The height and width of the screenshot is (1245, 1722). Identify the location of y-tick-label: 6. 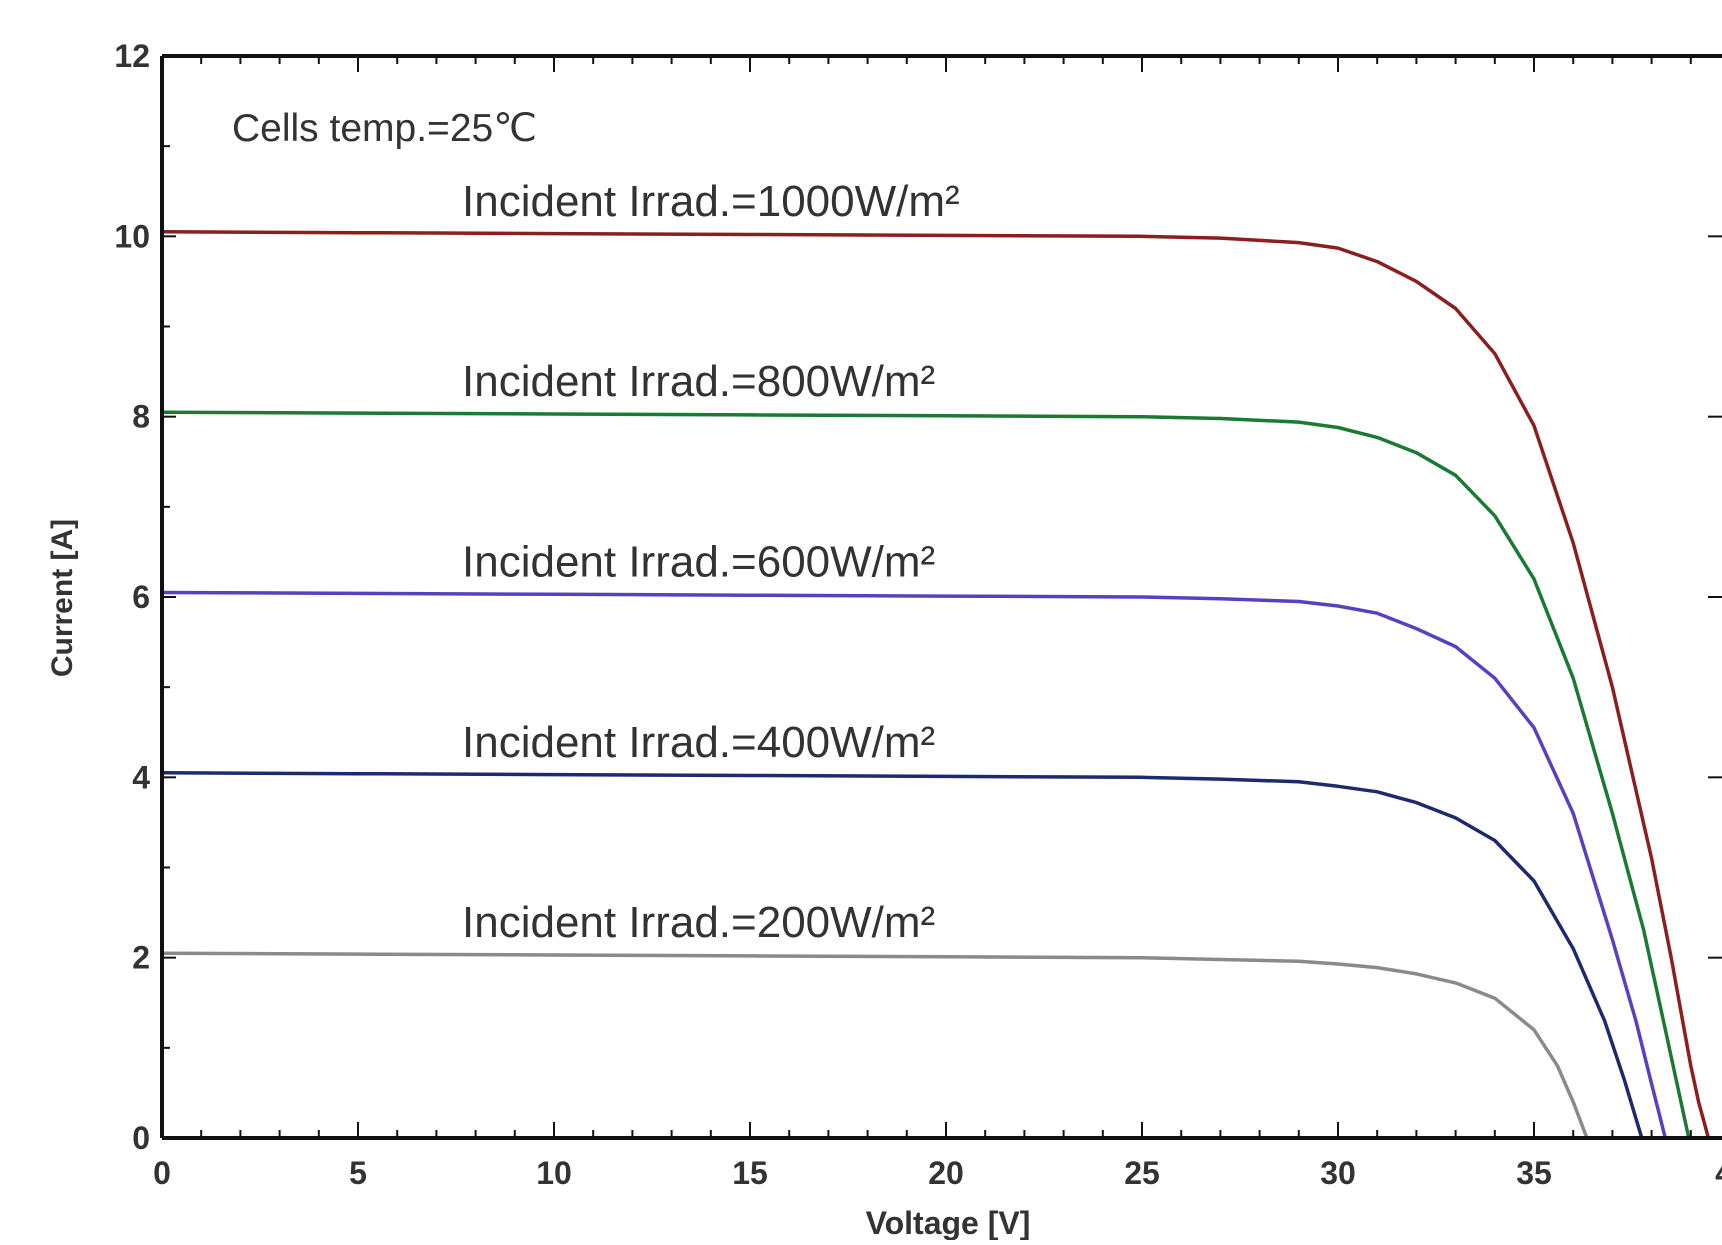
(141, 597).